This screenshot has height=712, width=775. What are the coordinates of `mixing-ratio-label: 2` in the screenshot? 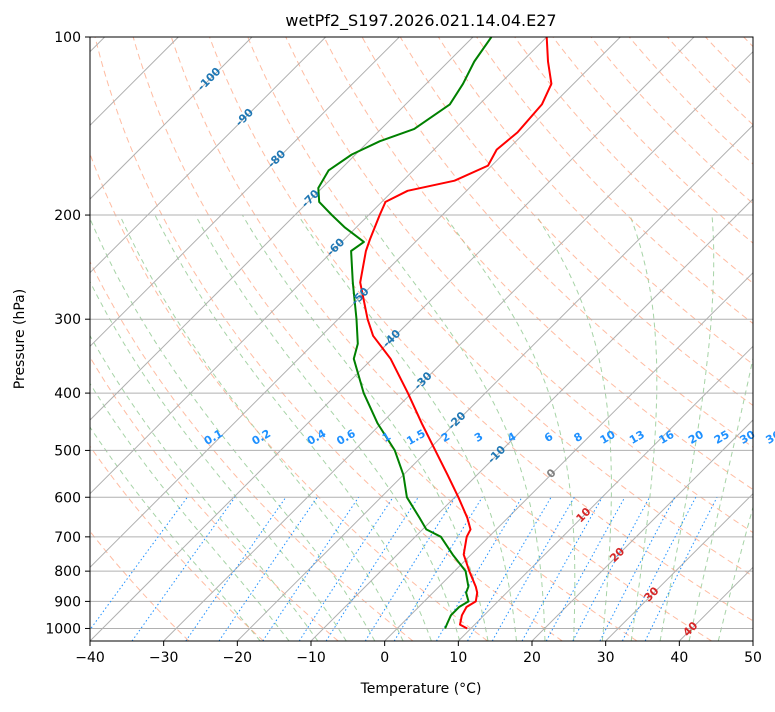 It's located at (445, 437).